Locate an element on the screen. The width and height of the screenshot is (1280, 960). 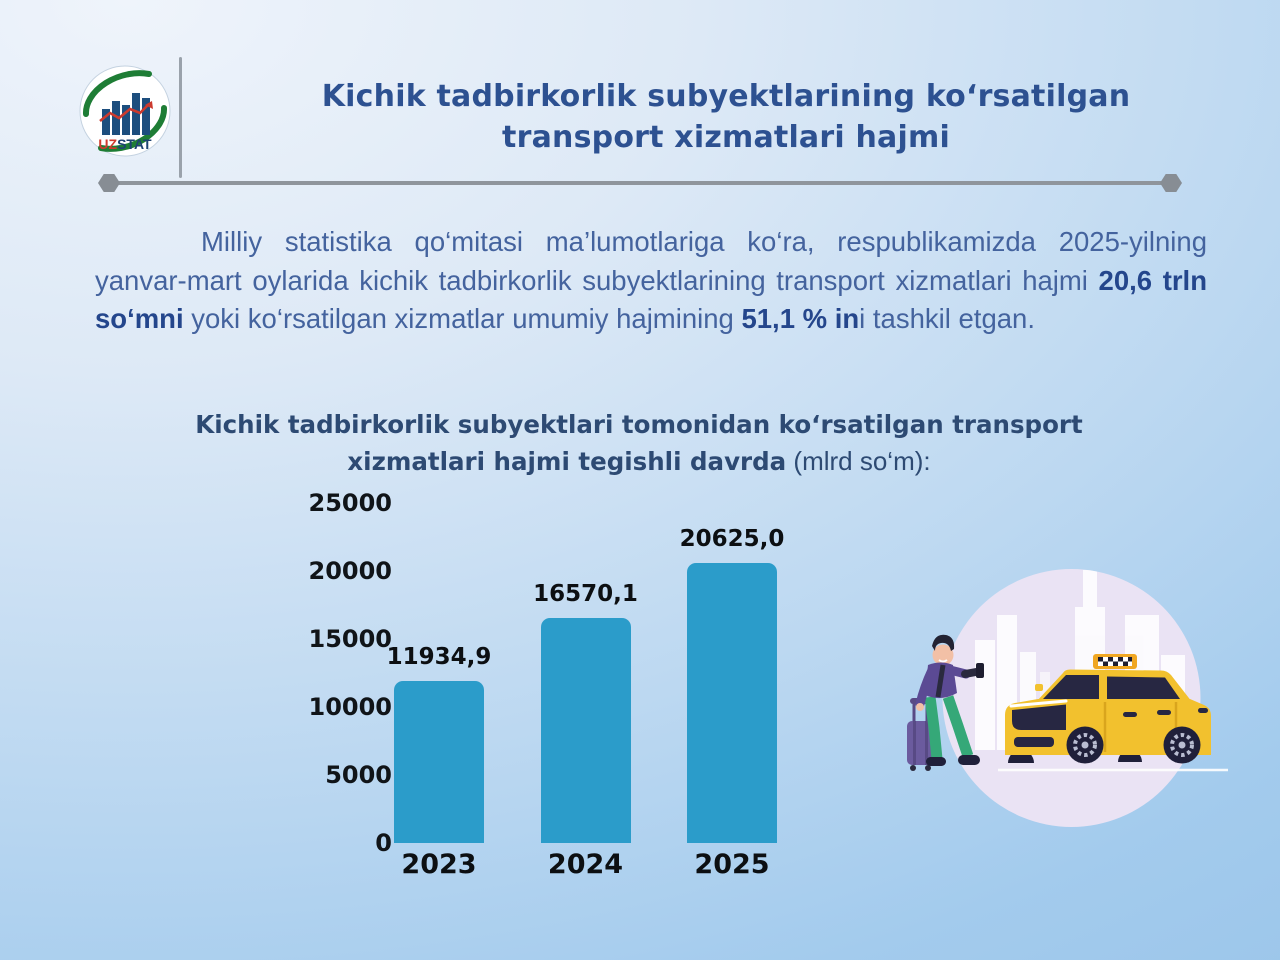
header-rule is located at coordinates (640, 183).